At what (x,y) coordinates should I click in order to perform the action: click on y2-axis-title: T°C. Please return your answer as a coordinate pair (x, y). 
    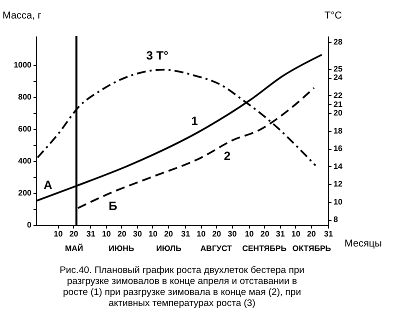
    Looking at the image, I should click on (333, 16).